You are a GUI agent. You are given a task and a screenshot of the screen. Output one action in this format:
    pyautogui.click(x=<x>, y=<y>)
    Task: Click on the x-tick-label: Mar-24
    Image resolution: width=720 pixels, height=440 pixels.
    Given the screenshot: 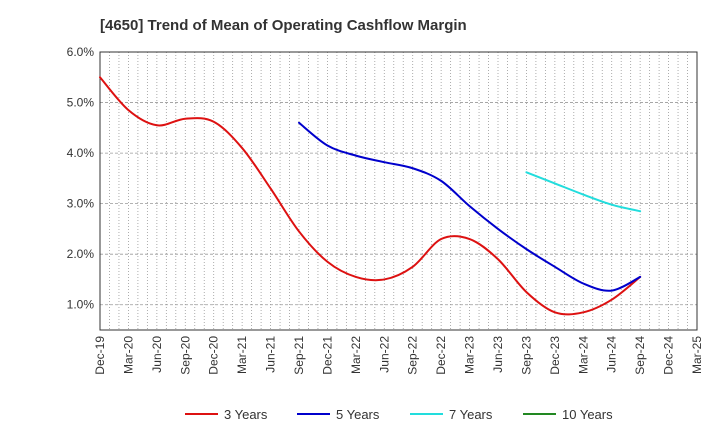 What is the action you would take?
    pyautogui.click(x=583, y=355)
    